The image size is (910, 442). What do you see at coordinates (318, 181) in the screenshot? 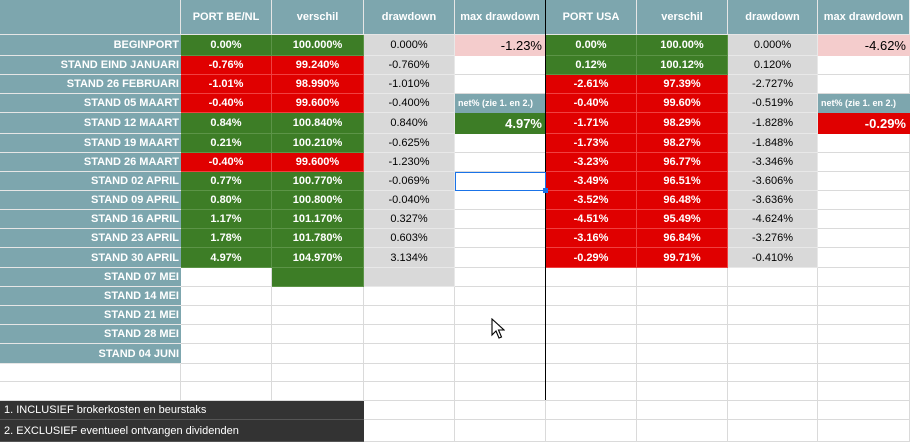
I see `be-verschil-cell: 100.770%` at bounding box center [318, 181].